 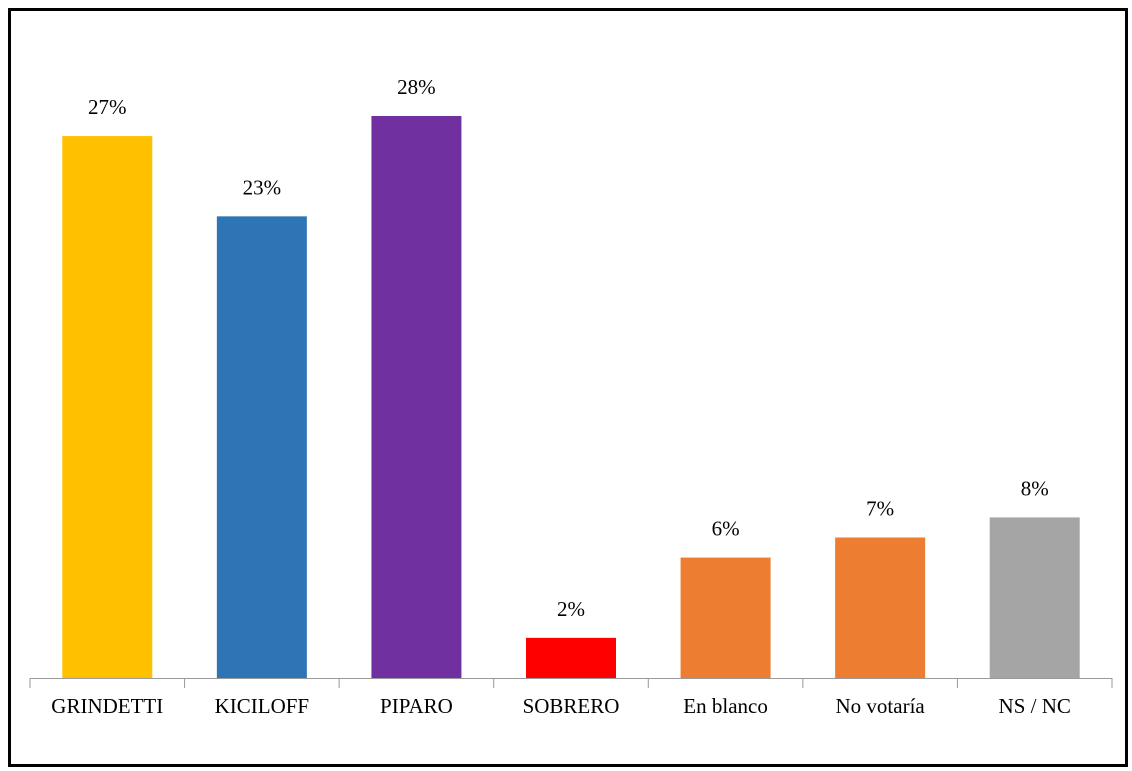 What do you see at coordinates (881, 706) in the screenshot?
I see `x-tick-label: No votaría` at bounding box center [881, 706].